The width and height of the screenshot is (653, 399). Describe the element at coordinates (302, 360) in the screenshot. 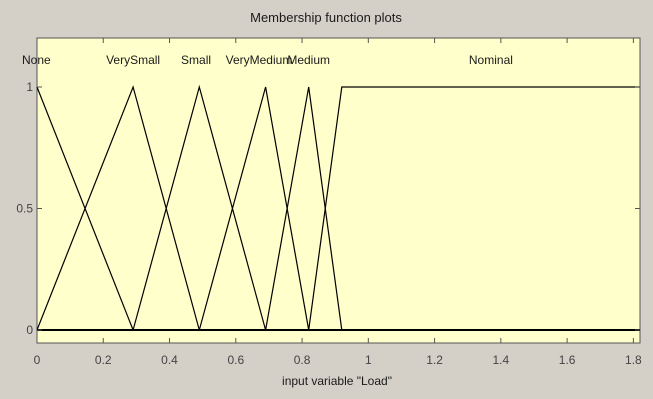

I see `x-tick-label: 0.8` at that location.